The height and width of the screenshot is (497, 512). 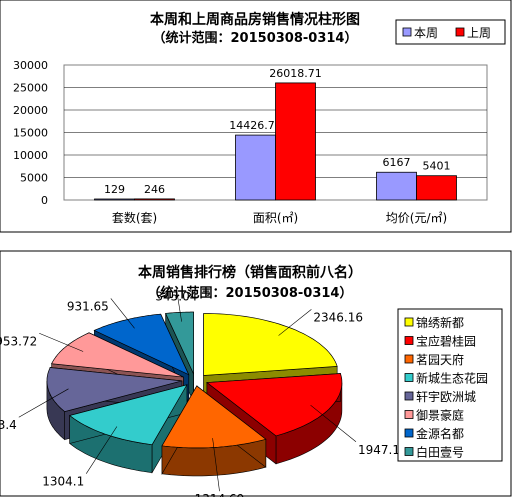 I want to click on bar-data-label: 14426.72, so click(x=255, y=125).